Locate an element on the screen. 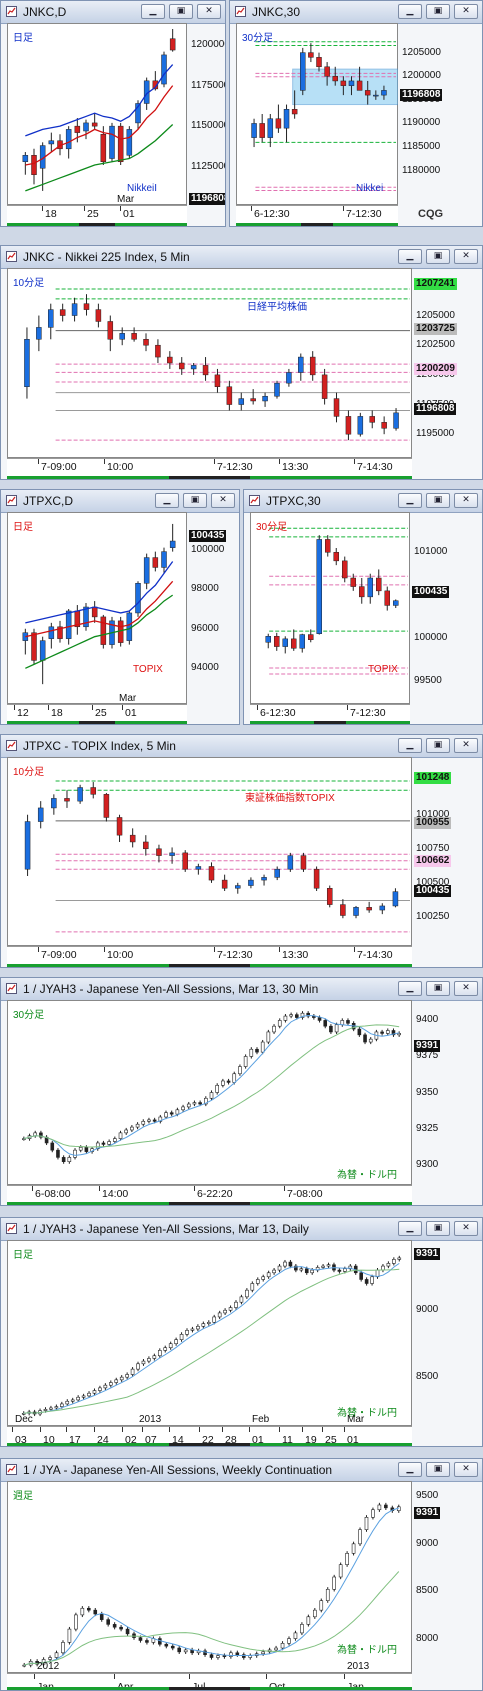 The image size is (483, 1691). title-bar: JNKC - Nikkei 225 Index, 5 Min ▁ ▣ ✕ is located at coordinates (241, 257).